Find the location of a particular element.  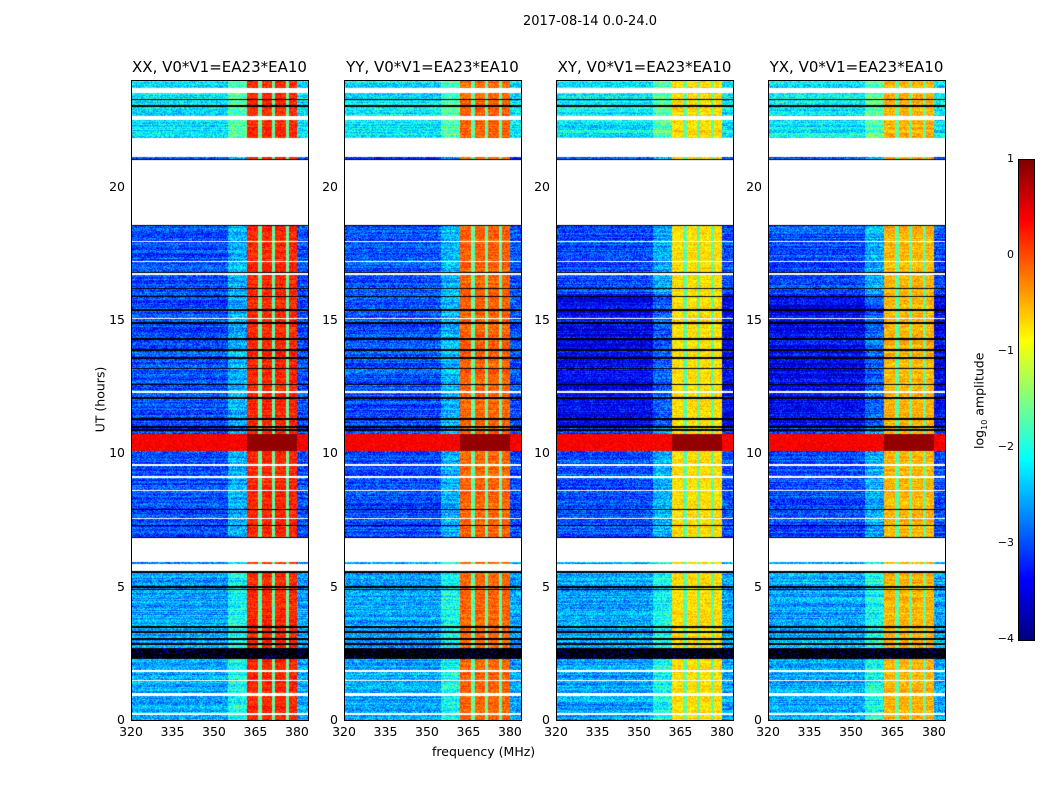

colorbar-tick-label: −3 is located at coordinates (1005, 542).